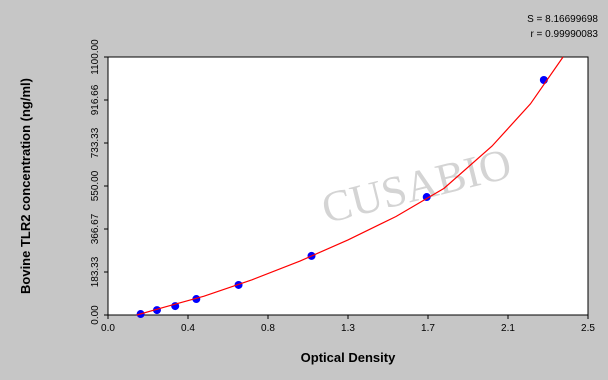 Image resolution: width=608 pixels, height=380 pixels. What do you see at coordinates (95, 185) in the screenshot?
I see `y-tick-label: 550.00` at bounding box center [95, 185].